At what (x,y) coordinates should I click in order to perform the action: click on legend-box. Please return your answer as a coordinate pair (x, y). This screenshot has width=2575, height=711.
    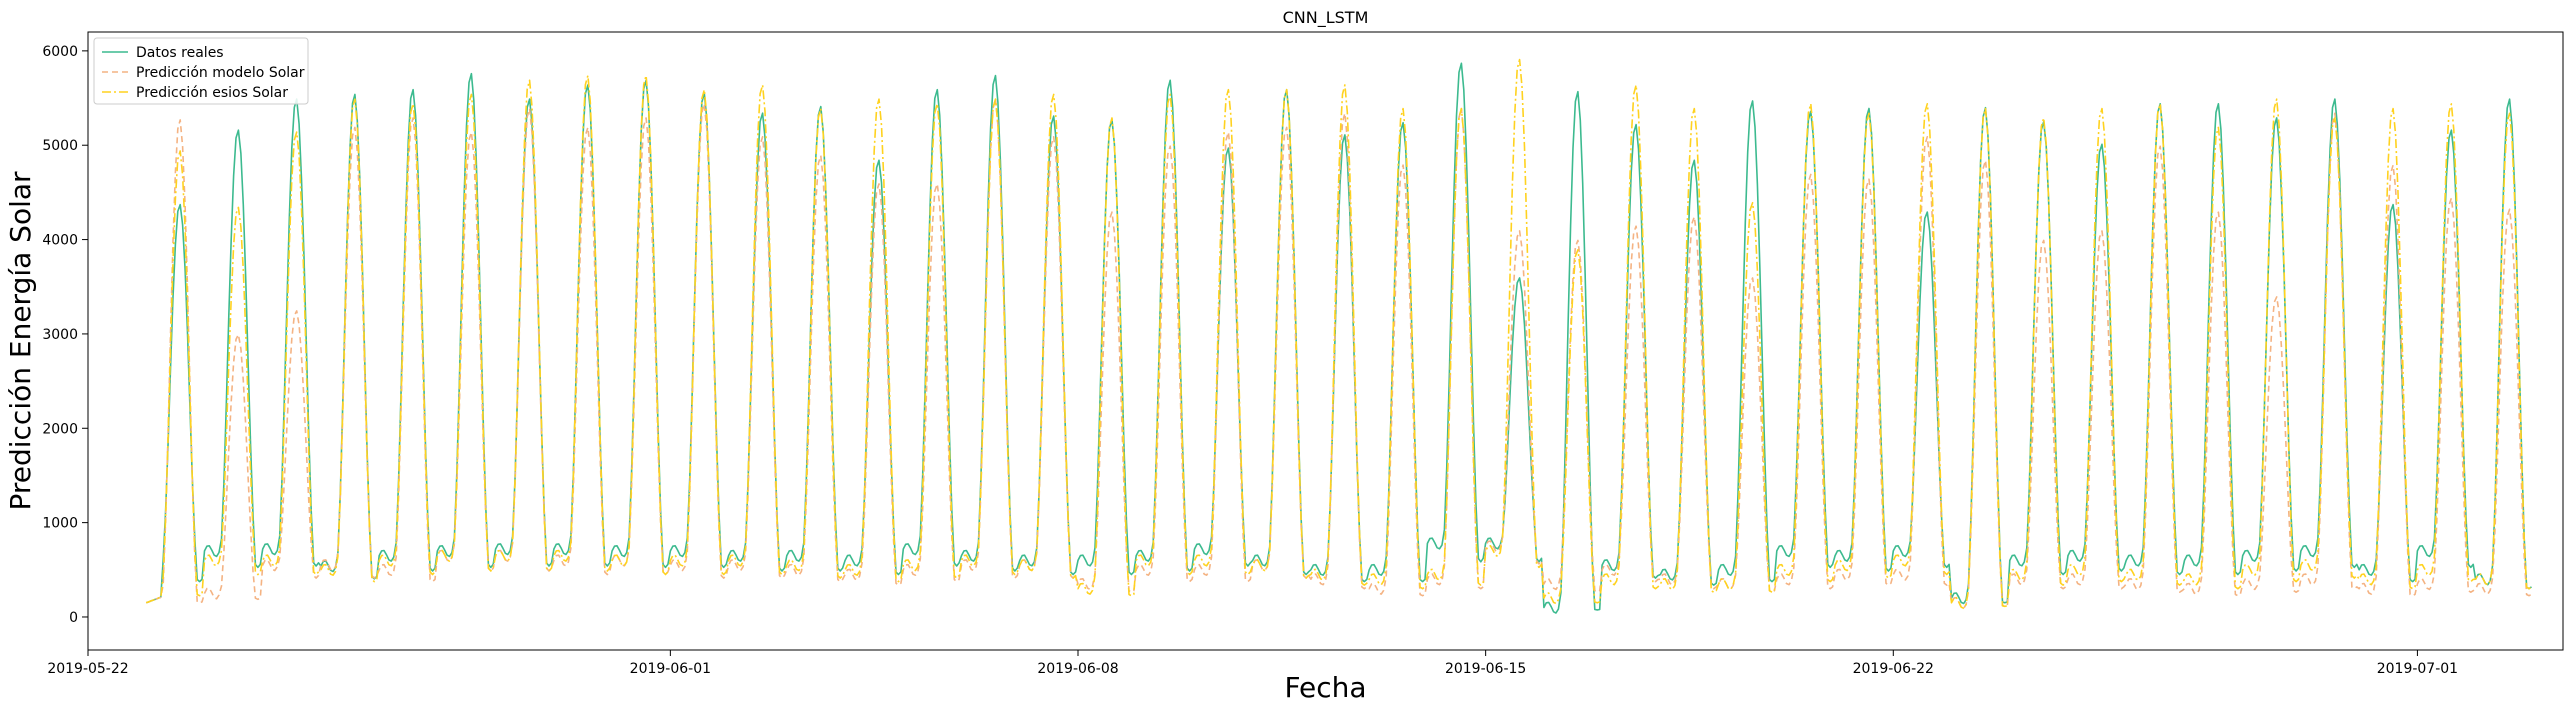
    Looking at the image, I should click on (201, 71).